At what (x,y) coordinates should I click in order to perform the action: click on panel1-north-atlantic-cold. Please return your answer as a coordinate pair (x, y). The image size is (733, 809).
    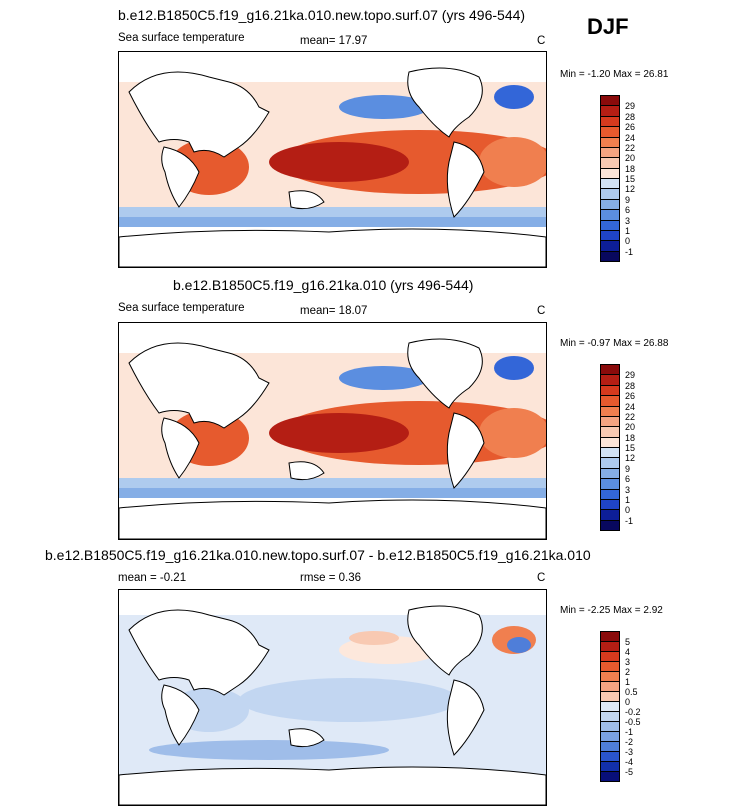
    Looking at the image, I should click on (514, 97).